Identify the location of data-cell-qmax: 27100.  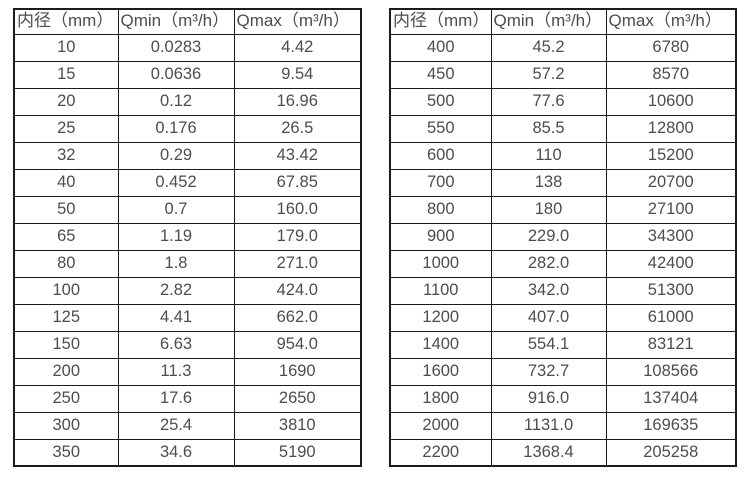
(671, 209).